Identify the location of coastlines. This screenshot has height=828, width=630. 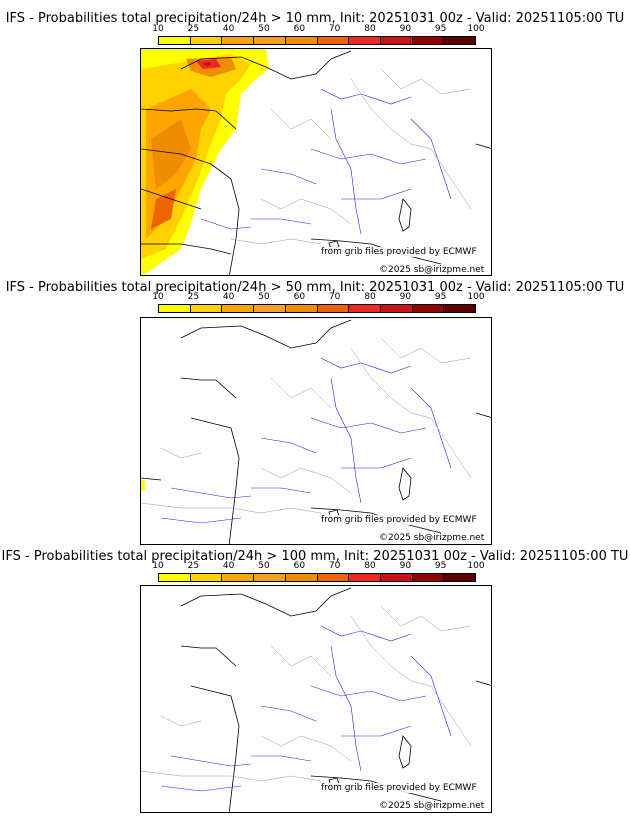
(335, 699).